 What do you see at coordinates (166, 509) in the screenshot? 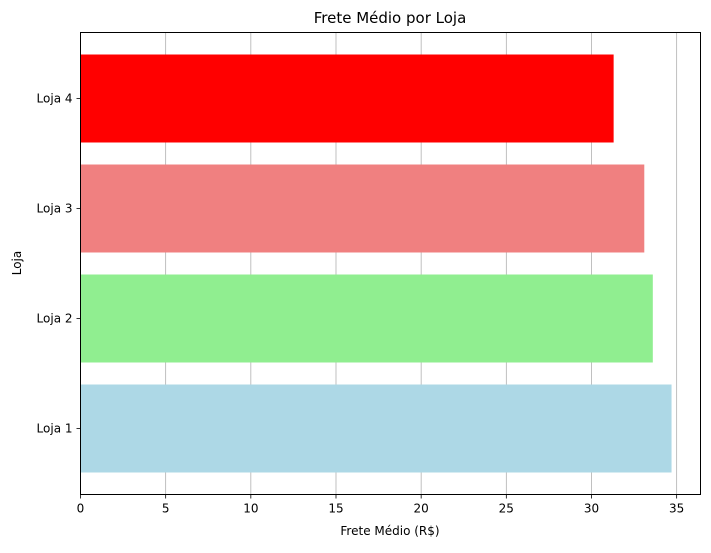
I see `x-tick-label: 5` at bounding box center [166, 509].